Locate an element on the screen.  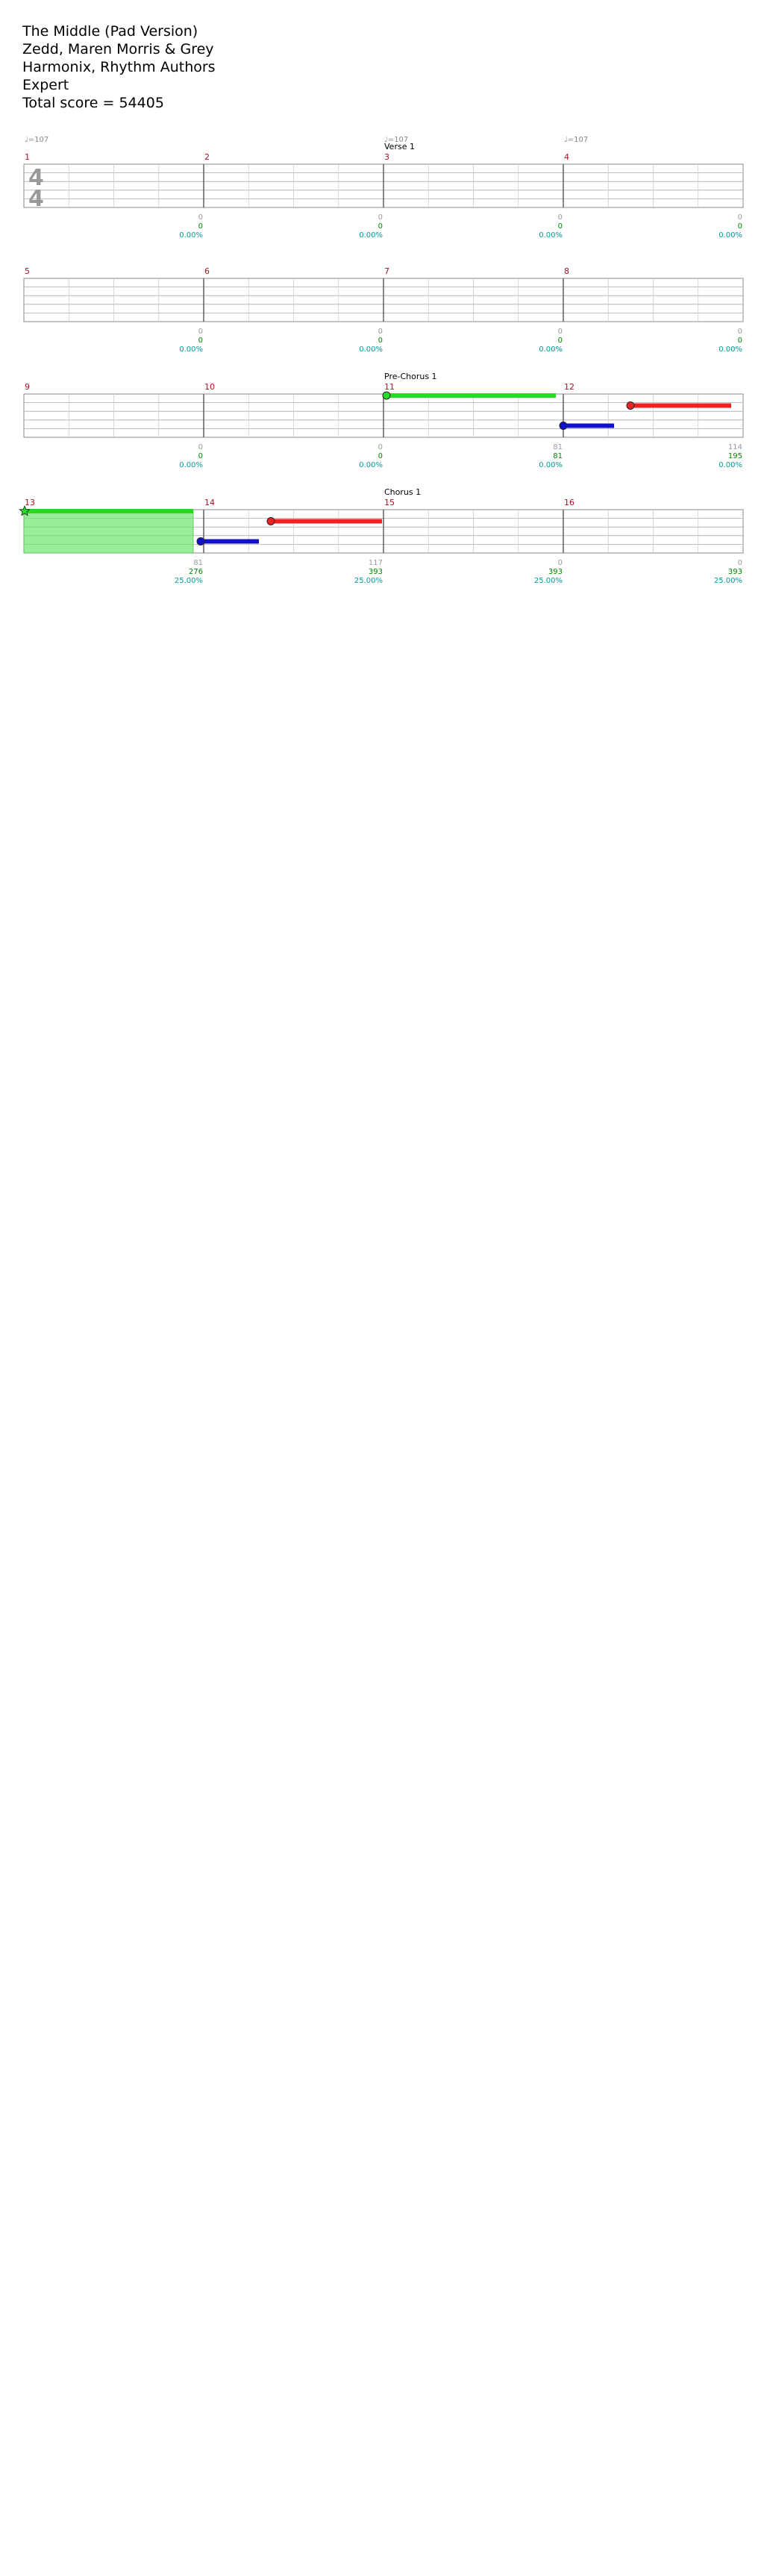
measure-number: 1 is located at coordinates (28, 157).